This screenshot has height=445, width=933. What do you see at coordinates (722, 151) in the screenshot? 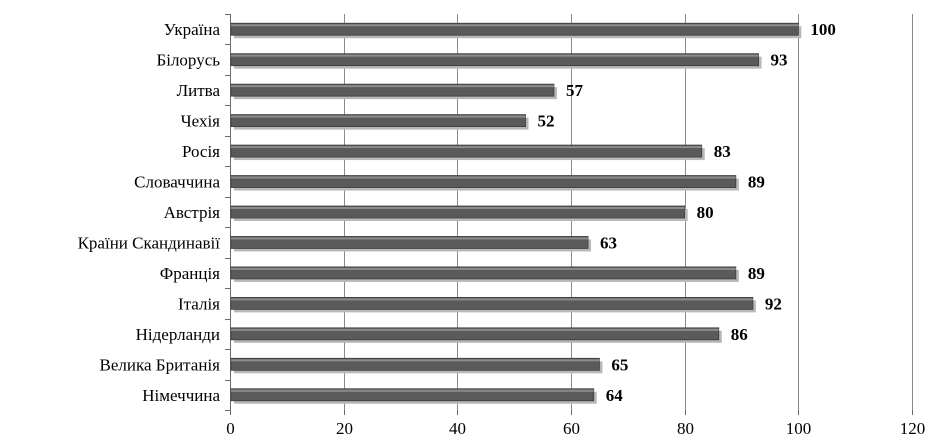
I see `data-label: 83` at bounding box center [722, 151].